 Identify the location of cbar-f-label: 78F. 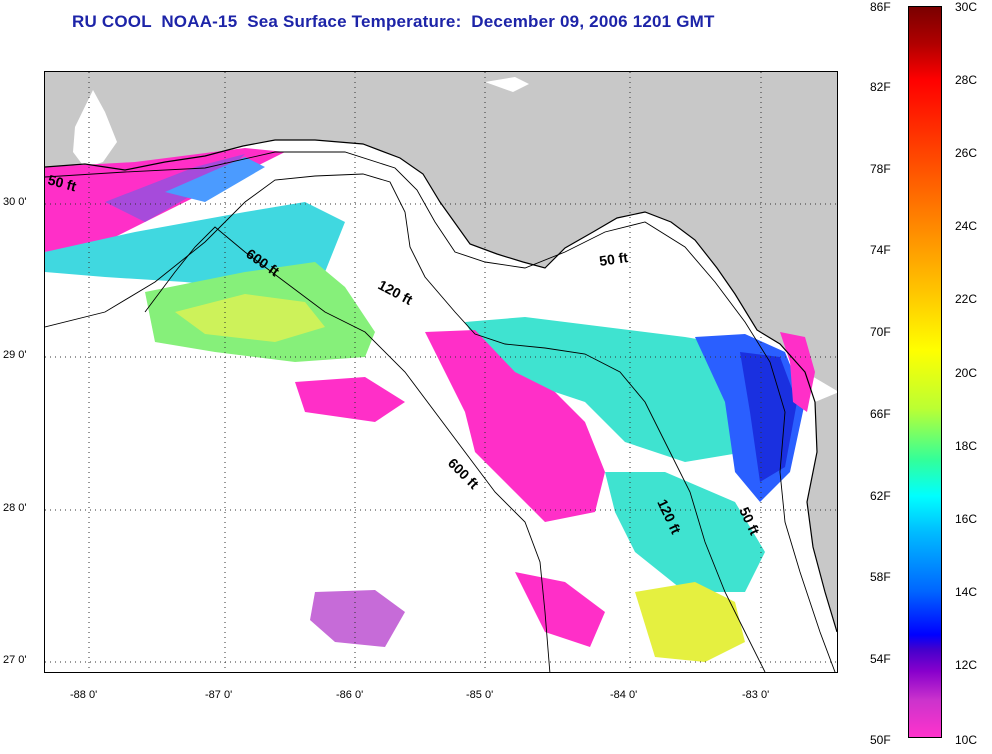
(880, 169).